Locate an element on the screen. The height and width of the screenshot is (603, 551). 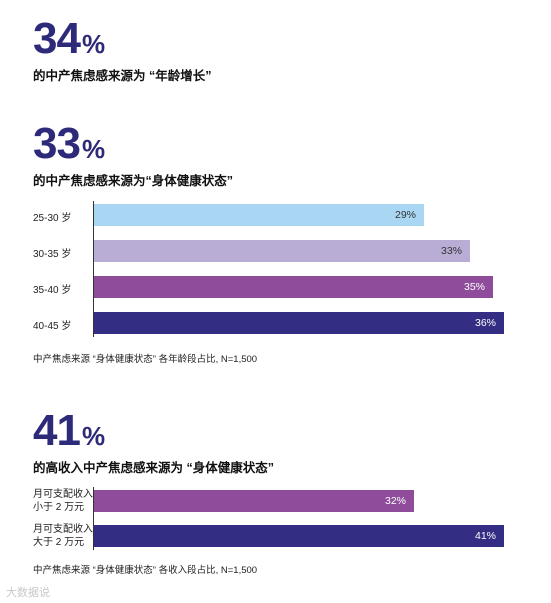
bar-value-label: 33% is located at coordinates (451, 251).